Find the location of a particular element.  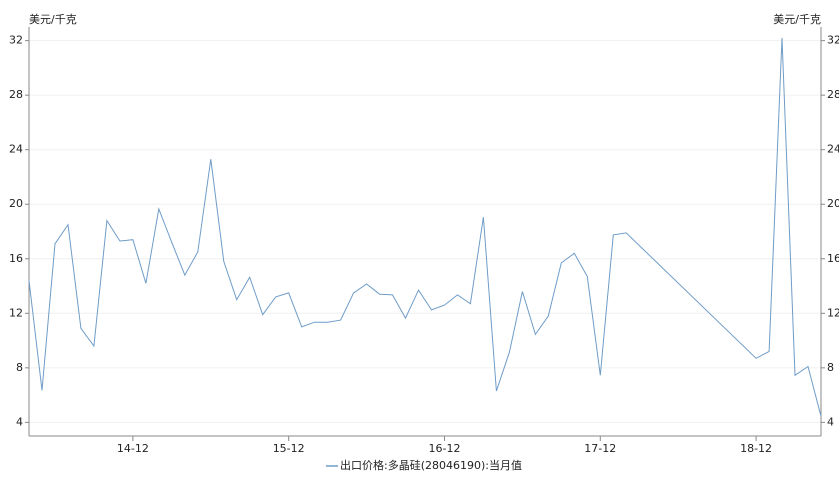

y2-tick-label: 4 is located at coordinates (830, 421).